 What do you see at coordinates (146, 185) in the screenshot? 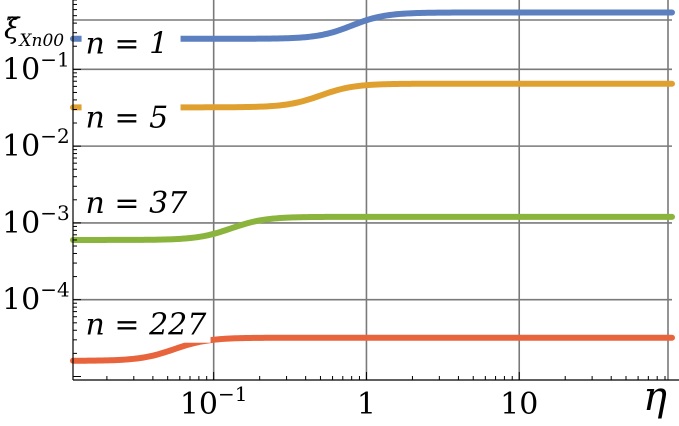
I see `annotations: n = 1 n = 5 n = 37 n = 227` at bounding box center [146, 185].